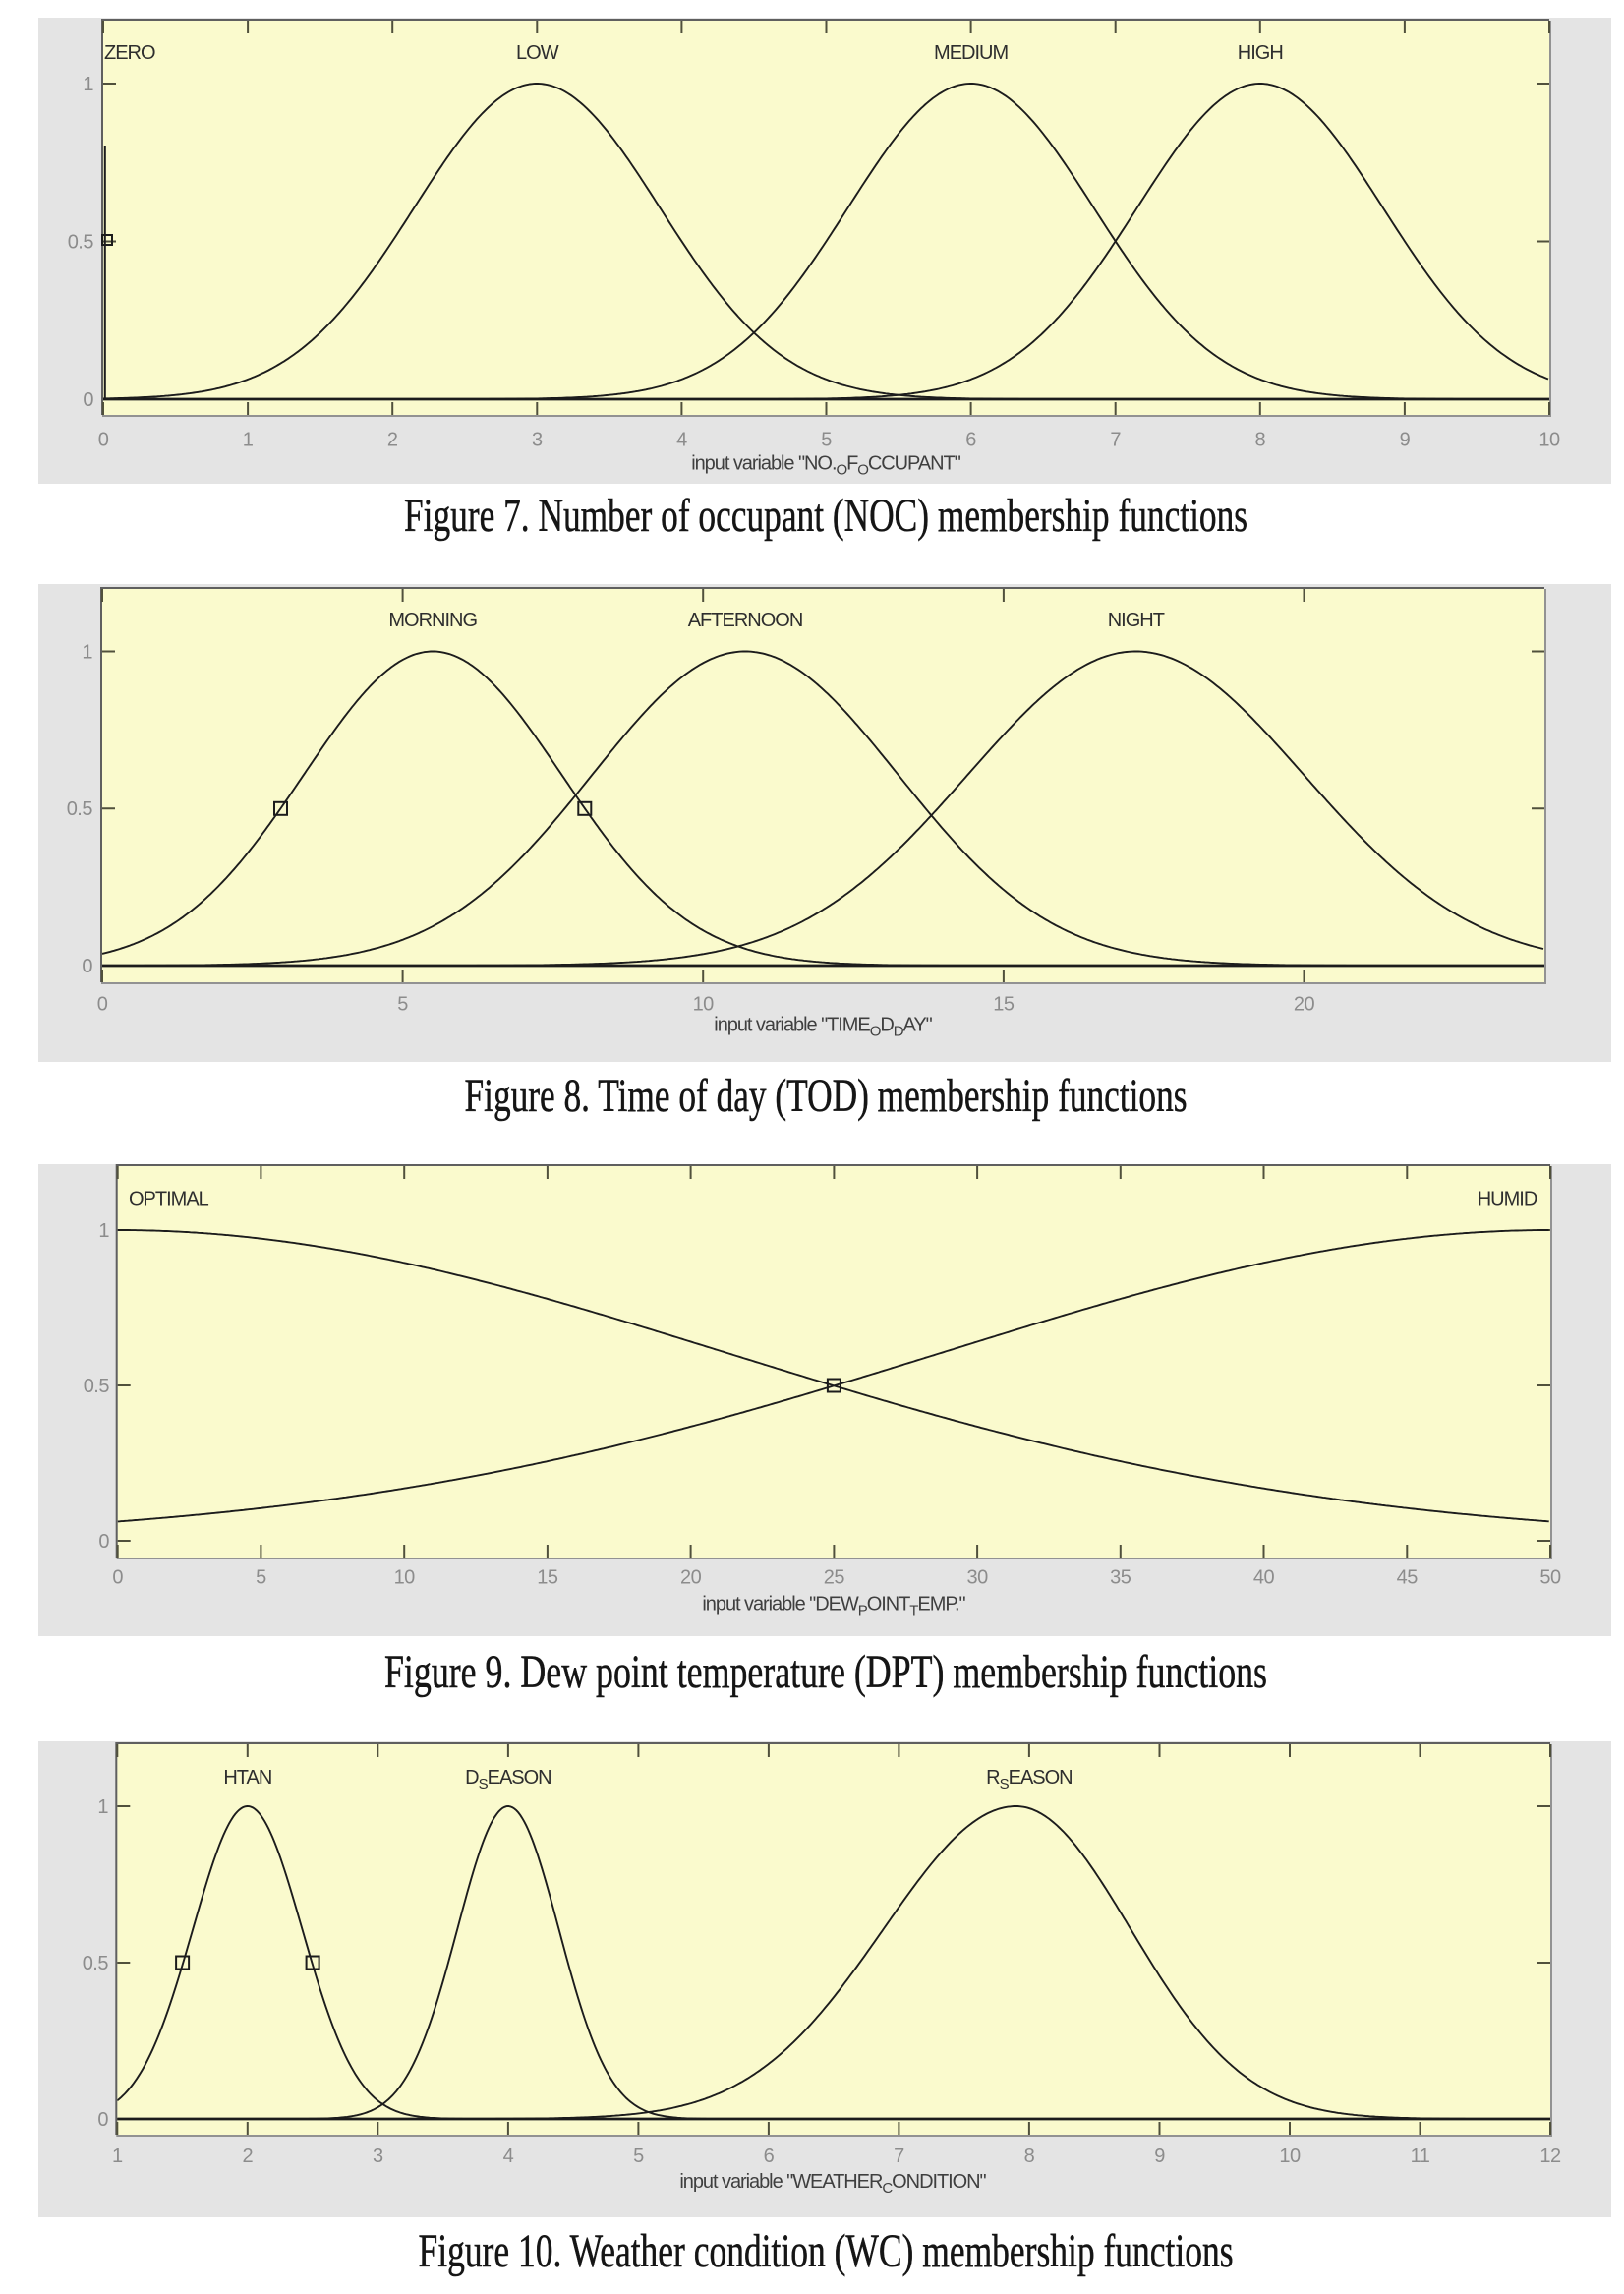 The height and width of the screenshot is (2294, 1624). What do you see at coordinates (169, 1200) in the screenshot?
I see `svg-text: OPTIMAL` at bounding box center [169, 1200].